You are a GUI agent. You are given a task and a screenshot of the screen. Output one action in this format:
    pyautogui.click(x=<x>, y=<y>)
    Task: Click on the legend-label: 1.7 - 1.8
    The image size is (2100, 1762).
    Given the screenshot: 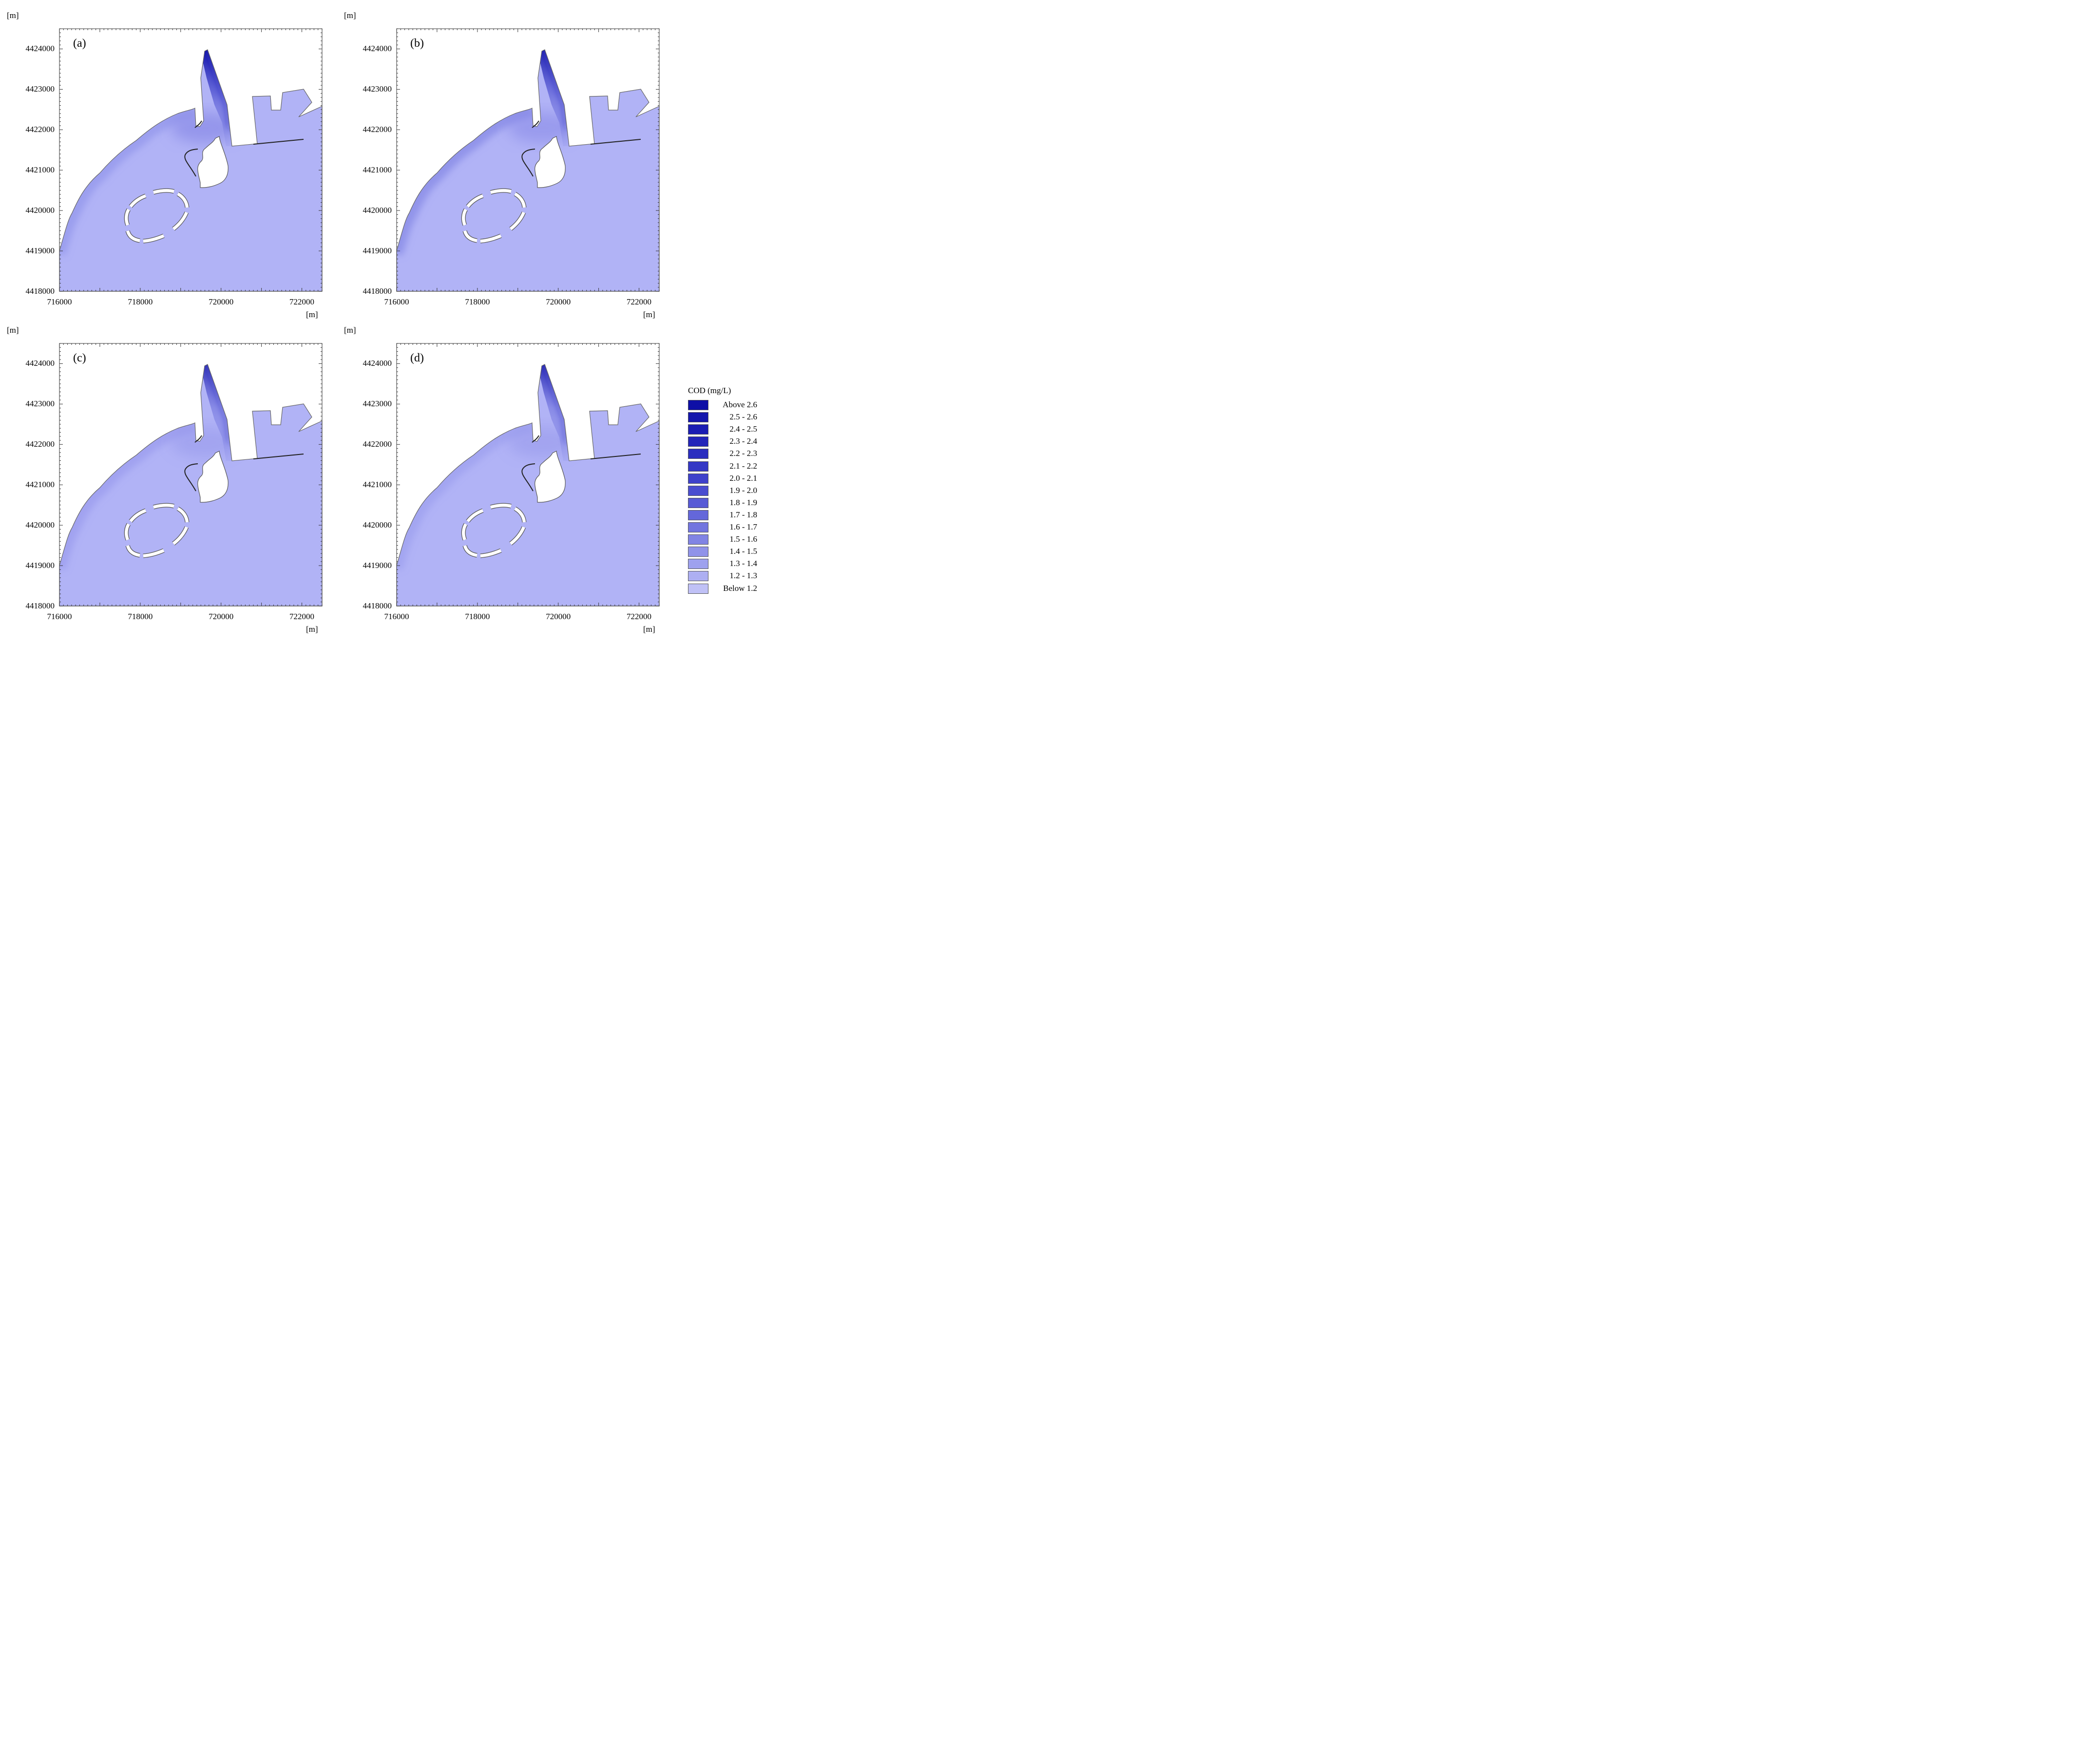 What is the action you would take?
    pyautogui.click(x=743, y=514)
    